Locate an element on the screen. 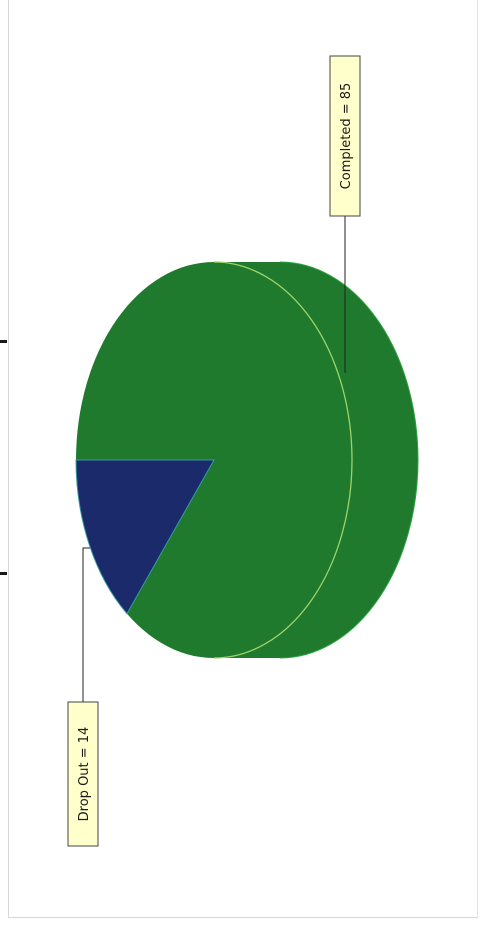  data-label-box-drop-out is located at coordinates (83, 774).